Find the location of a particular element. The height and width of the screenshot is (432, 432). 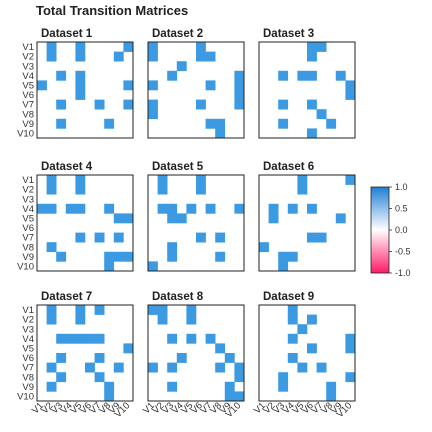

panel-title: Dataset 1 is located at coordinates (67, 34).